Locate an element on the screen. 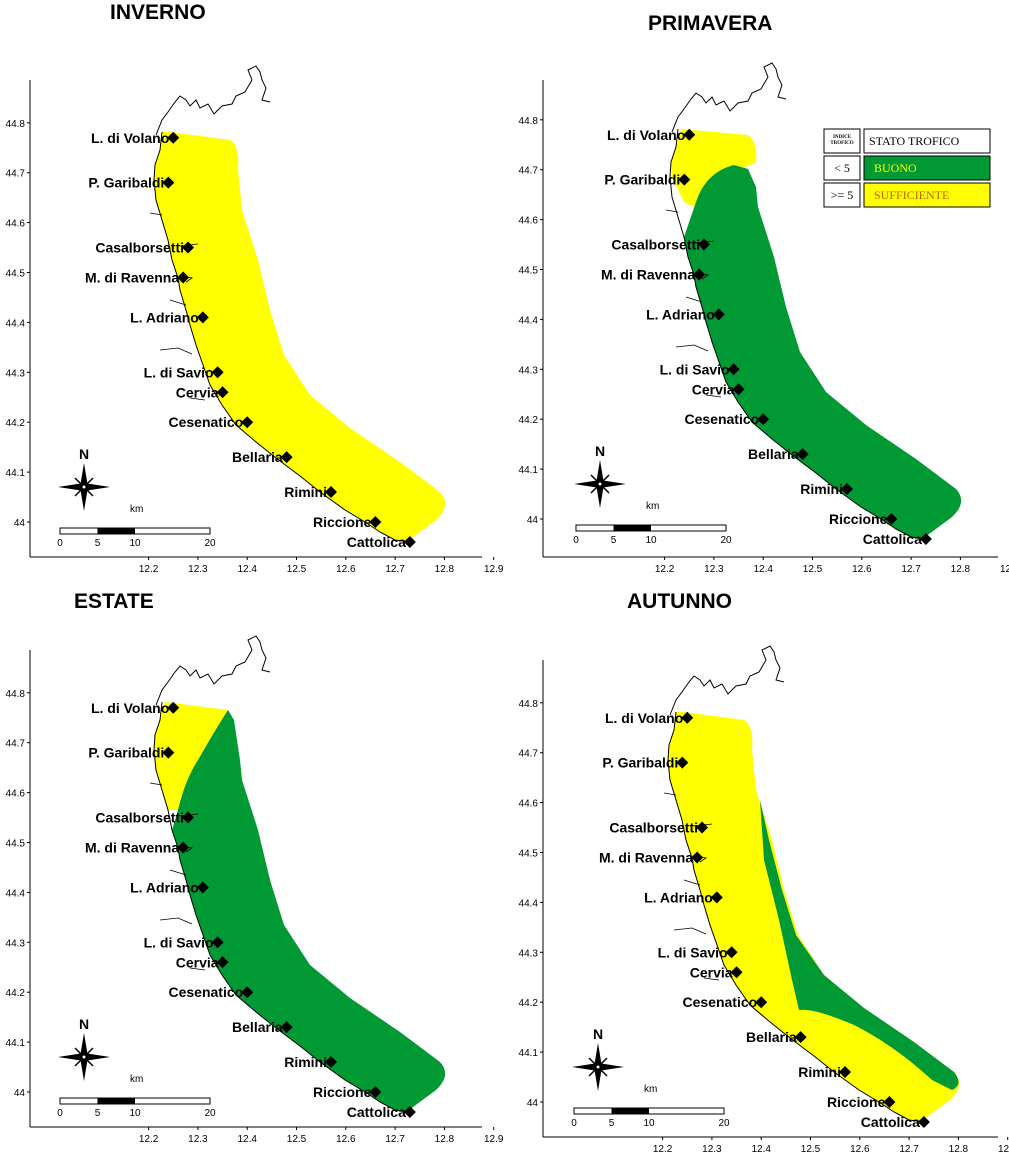 This screenshot has width=1009, height=1155. zone-buono is located at coordinates (823, 352).